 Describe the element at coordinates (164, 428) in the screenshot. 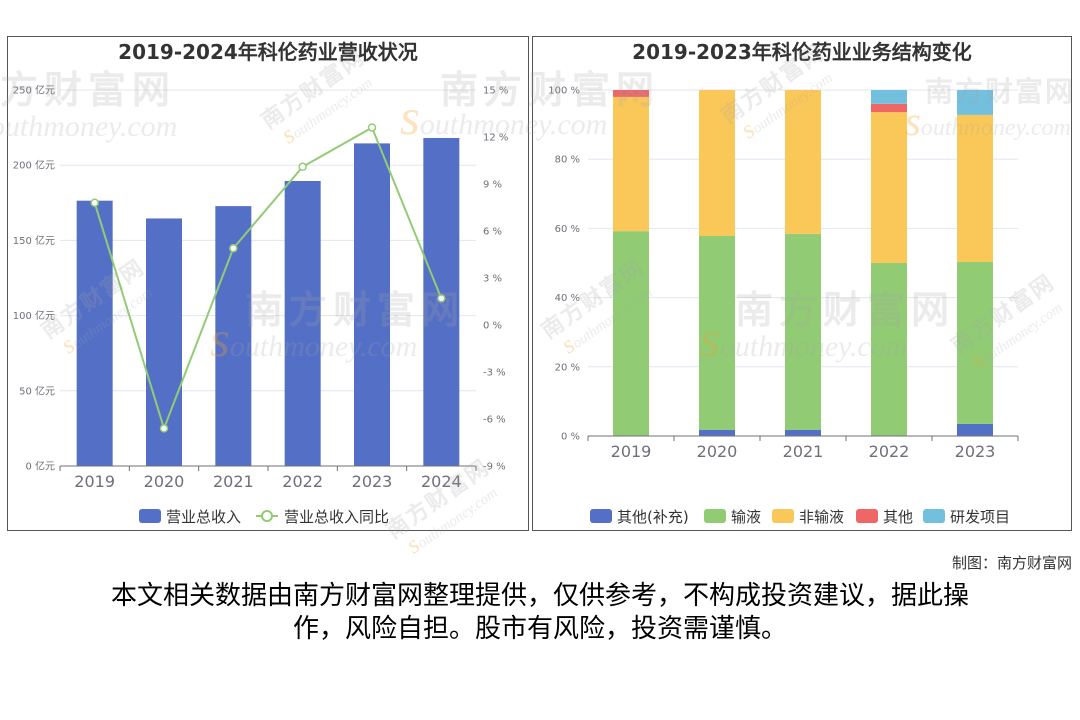

I see `yoy-point-2020` at that location.